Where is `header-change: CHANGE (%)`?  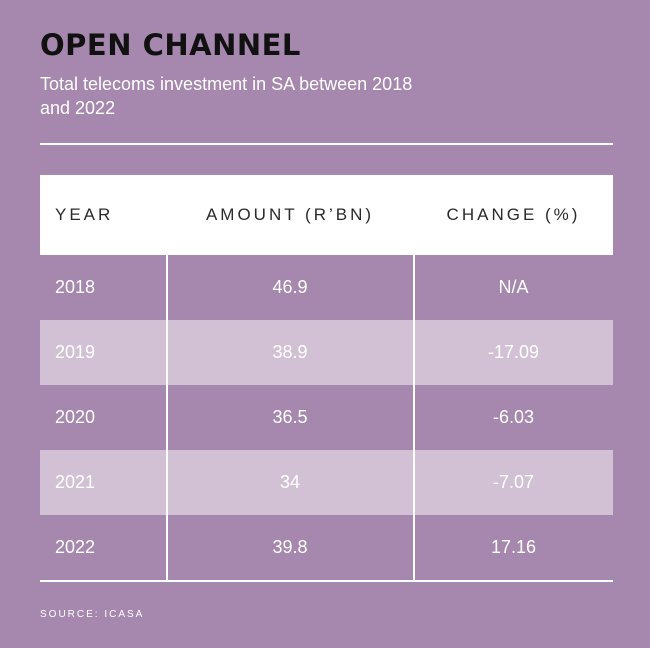 header-change: CHANGE (%) is located at coordinates (513, 214).